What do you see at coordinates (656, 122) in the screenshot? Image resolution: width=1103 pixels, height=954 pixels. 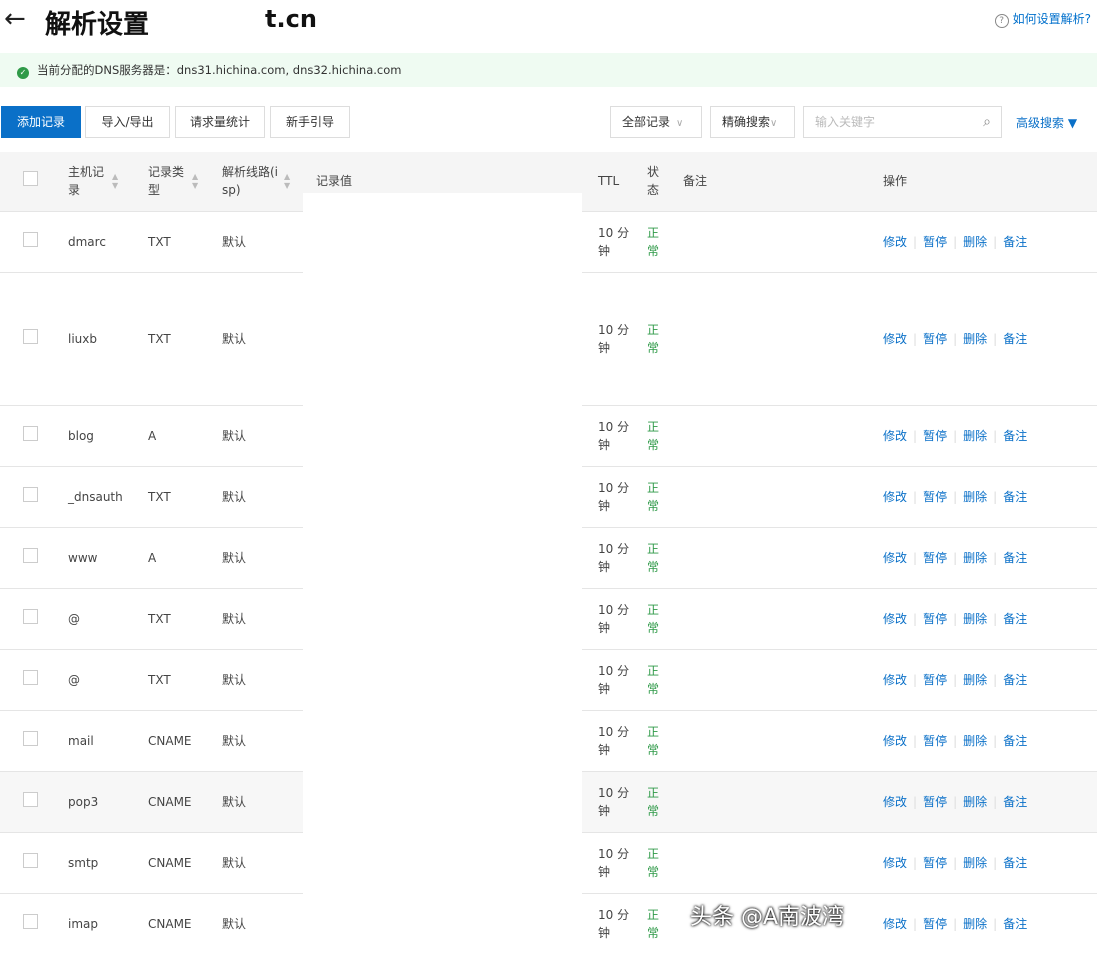 I see `record-filter-select: 全部记录 ∨` at bounding box center [656, 122].